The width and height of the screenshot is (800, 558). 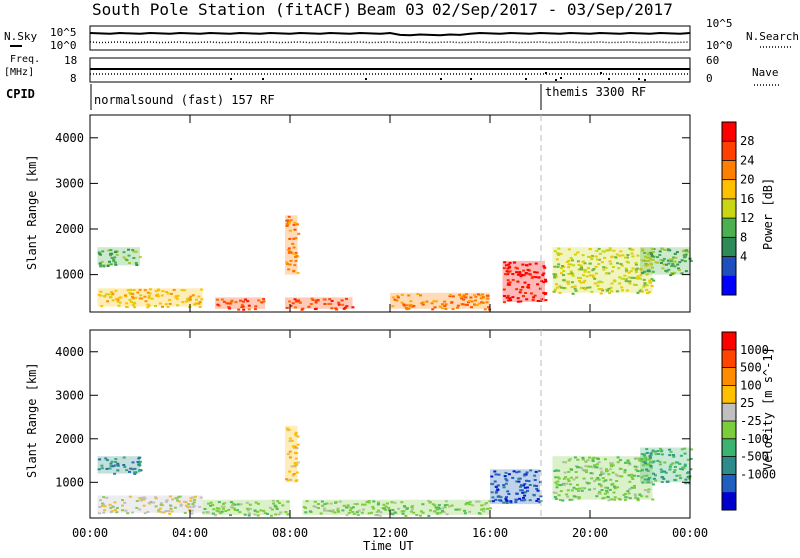 What do you see at coordinates (63, 45) in the screenshot?
I see `noise-left-bottom-tick: 10^0` at bounding box center [63, 45].